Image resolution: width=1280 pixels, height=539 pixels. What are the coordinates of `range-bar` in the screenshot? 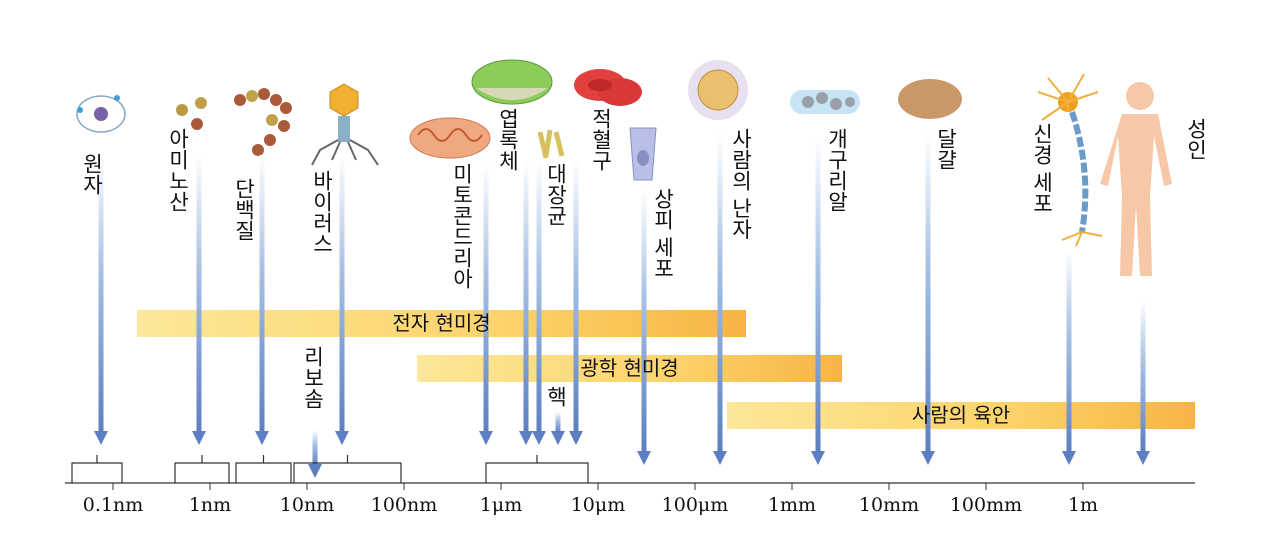 It's located at (961, 415).